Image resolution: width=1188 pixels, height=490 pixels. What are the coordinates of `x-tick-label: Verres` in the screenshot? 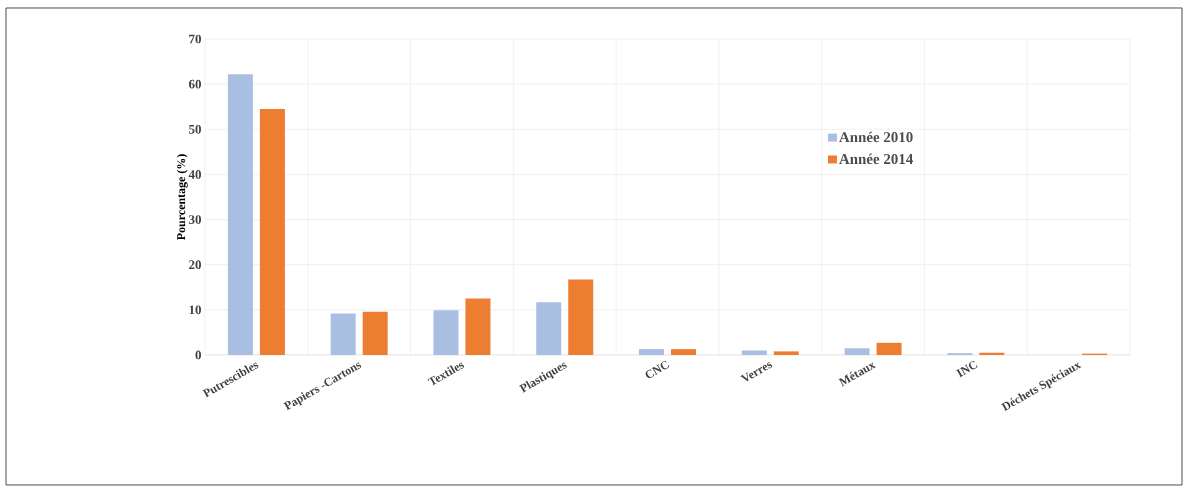 It's located at (756, 372).